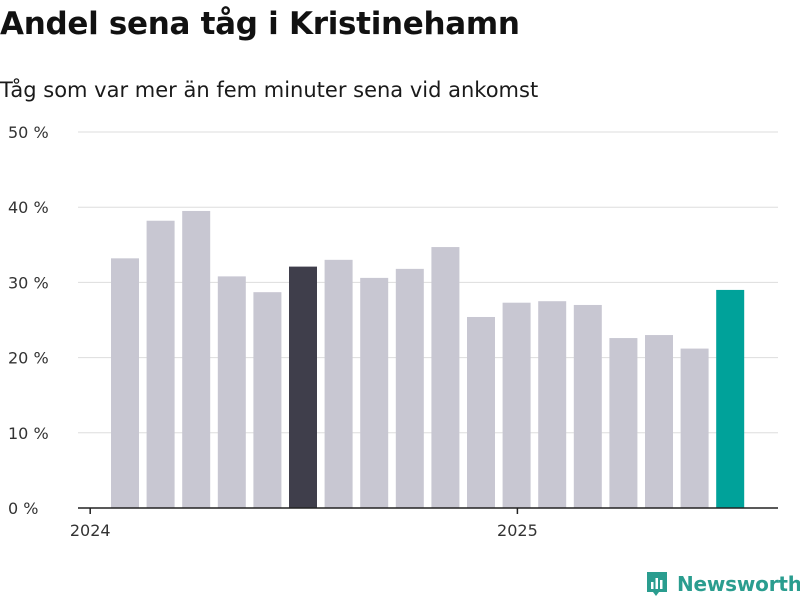  I want to click on y-tick-label: 20 %, so click(28, 358).